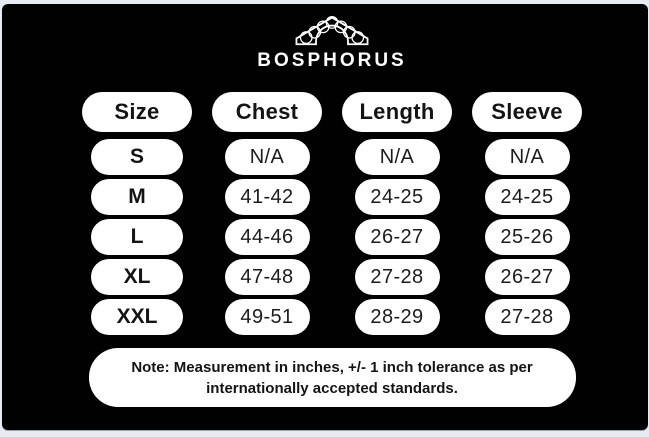 The image size is (649, 437). What do you see at coordinates (137, 237) in the screenshot?
I see `size-label-pill: L` at bounding box center [137, 237].